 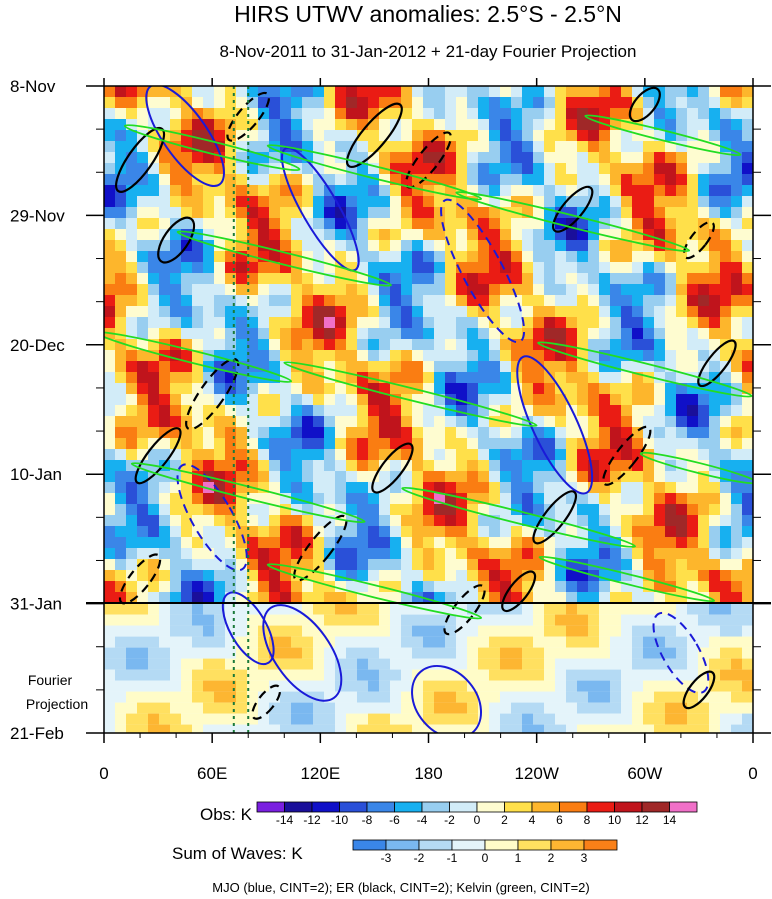 I want to click on kelvin-contour, so click(x=212, y=148).